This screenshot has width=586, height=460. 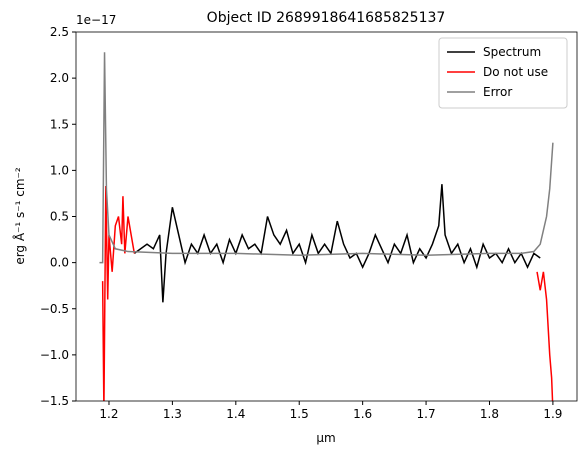 What do you see at coordinates (326, 18) in the screenshot?
I see `chart-title: Object ID 2689918641685825137` at bounding box center [326, 18].